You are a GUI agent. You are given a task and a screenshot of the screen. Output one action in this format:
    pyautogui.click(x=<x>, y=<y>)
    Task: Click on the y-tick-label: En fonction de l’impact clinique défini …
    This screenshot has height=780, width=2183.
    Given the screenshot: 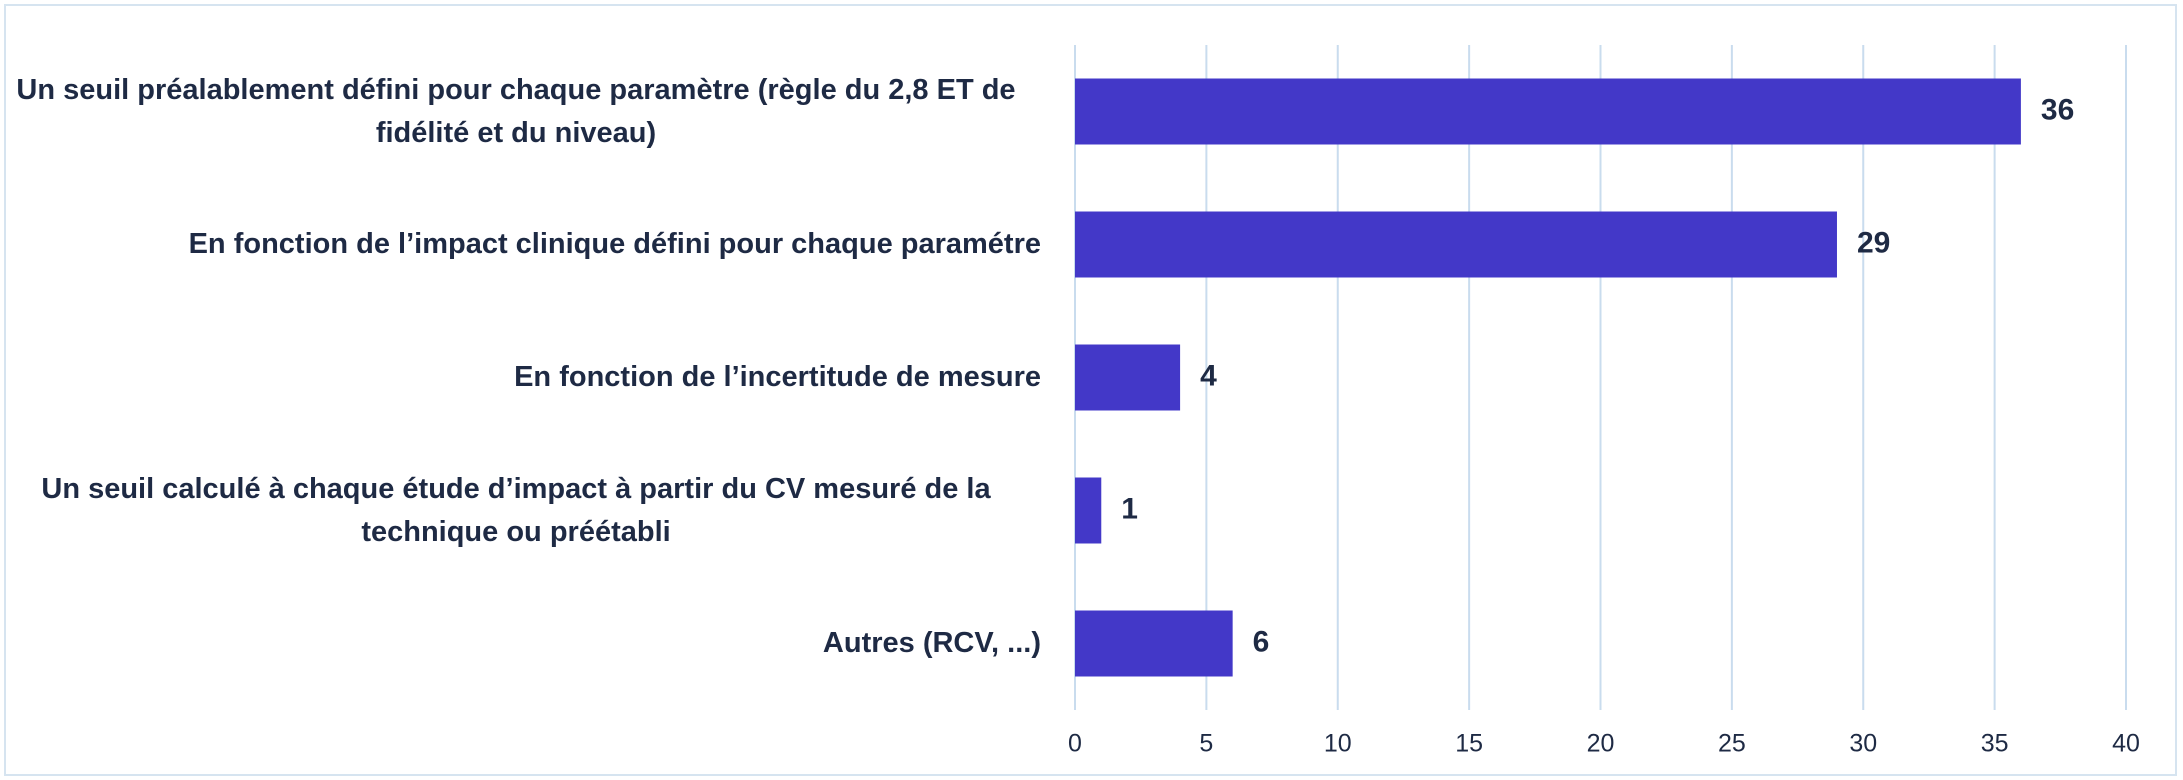 What is the action you would take?
    pyautogui.click(x=614, y=244)
    